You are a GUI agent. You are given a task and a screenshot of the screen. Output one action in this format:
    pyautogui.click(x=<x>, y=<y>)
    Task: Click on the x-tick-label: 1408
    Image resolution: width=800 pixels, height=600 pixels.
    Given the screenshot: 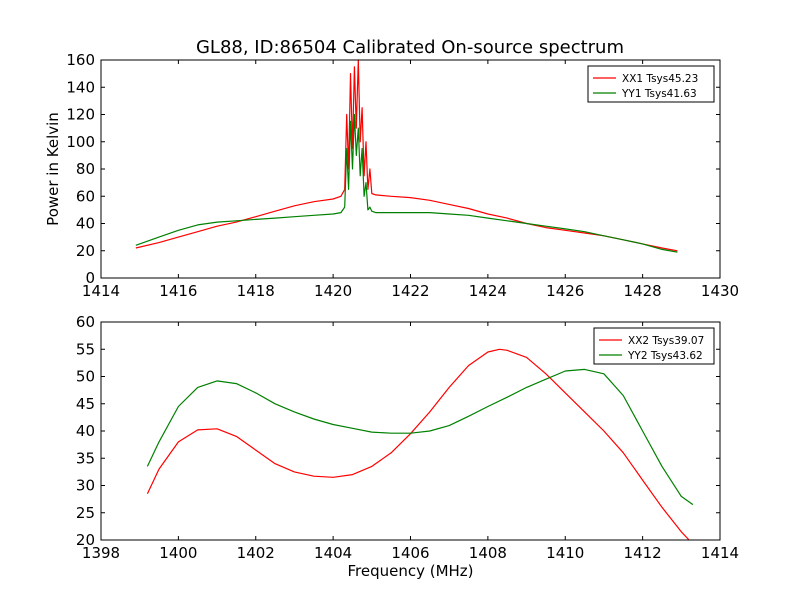 What is the action you would take?
    pyautogui.click(x=488, y=553)
    